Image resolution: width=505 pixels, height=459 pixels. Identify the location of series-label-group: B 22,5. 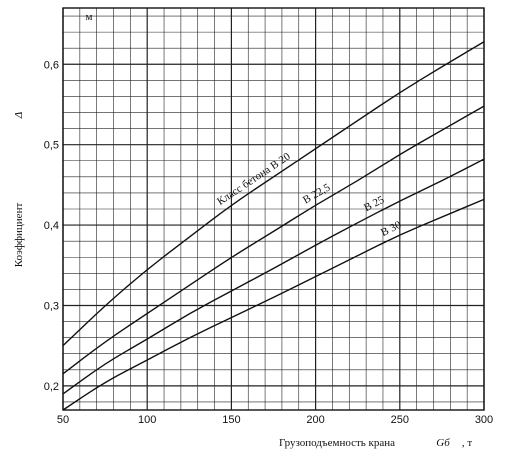
(317, 193).